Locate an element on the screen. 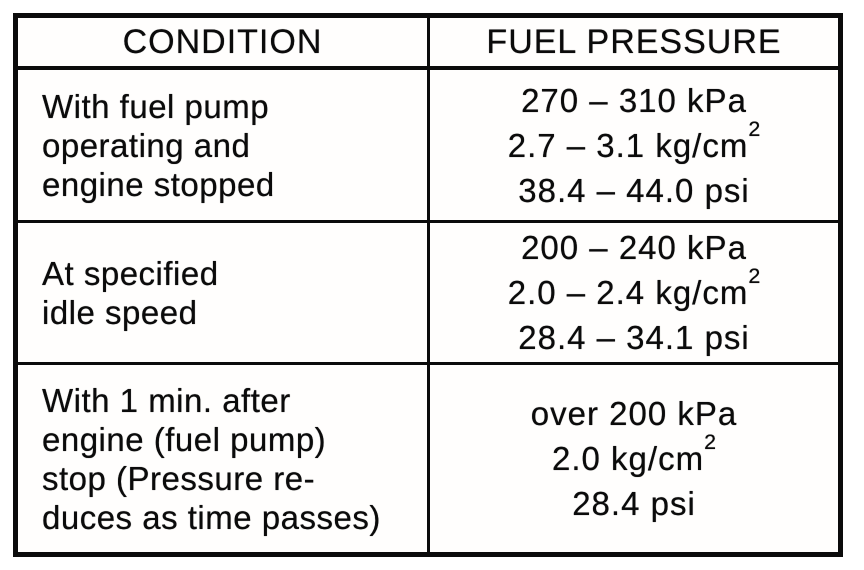 The height and width of the screenshot is (570, 864). pressure-kgcm-value: 2.7 – 3.1 kg/cm2 is located at coordinates (634, 143).